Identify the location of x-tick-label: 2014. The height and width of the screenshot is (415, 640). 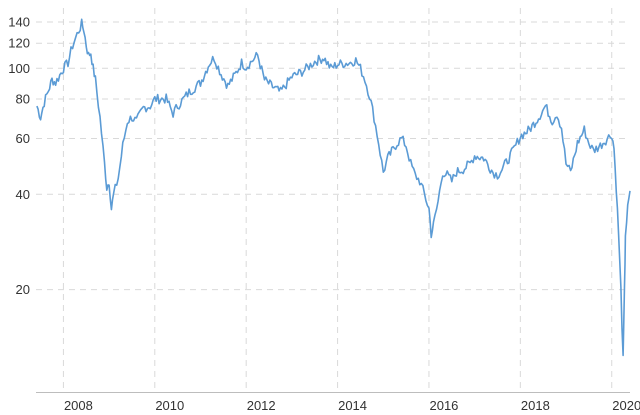
(352, 405).